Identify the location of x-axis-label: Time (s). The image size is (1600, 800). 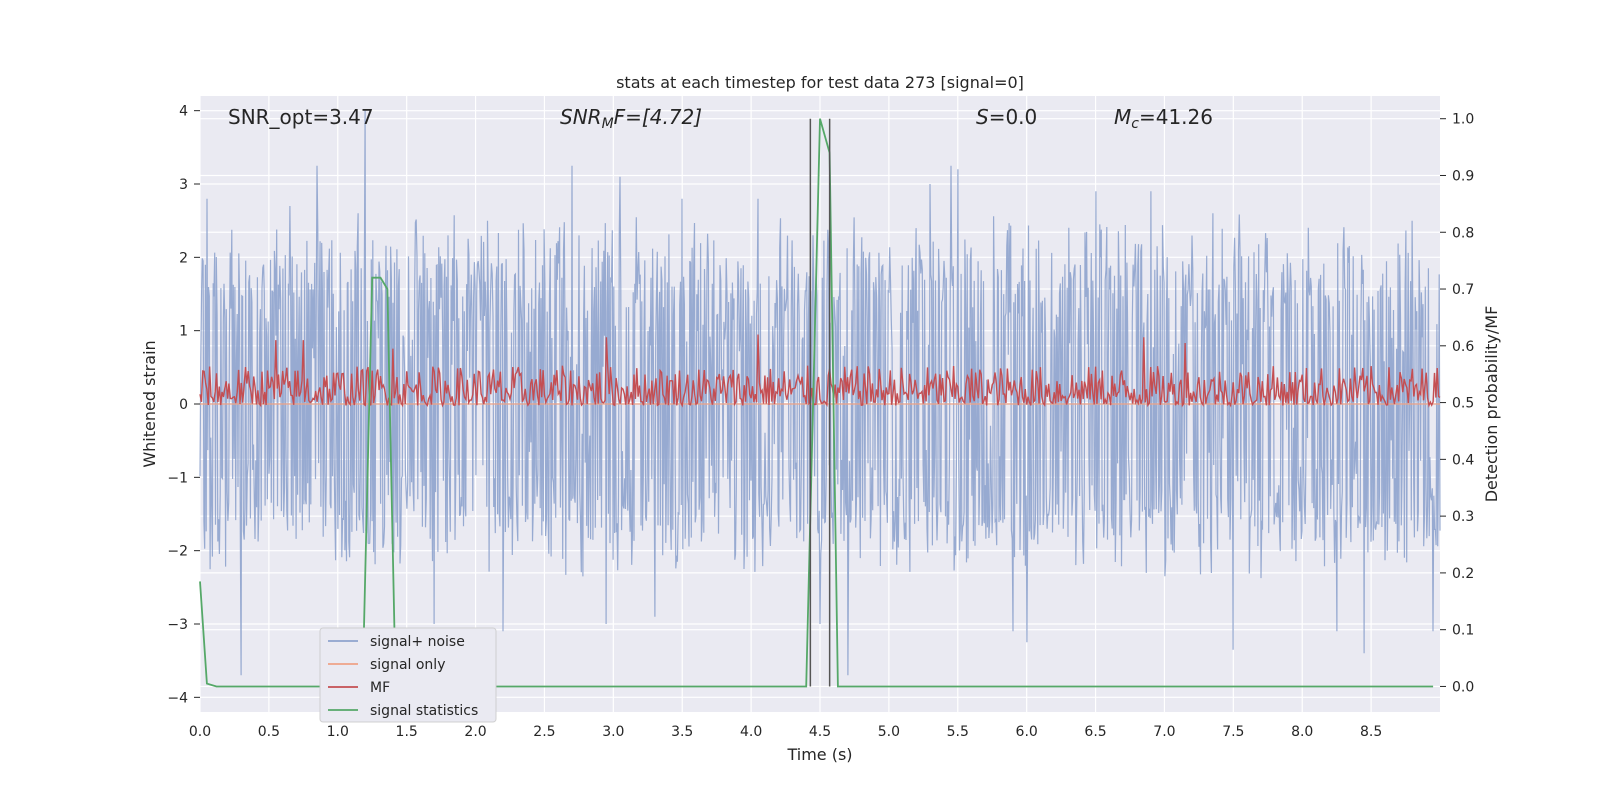
(819, 754).